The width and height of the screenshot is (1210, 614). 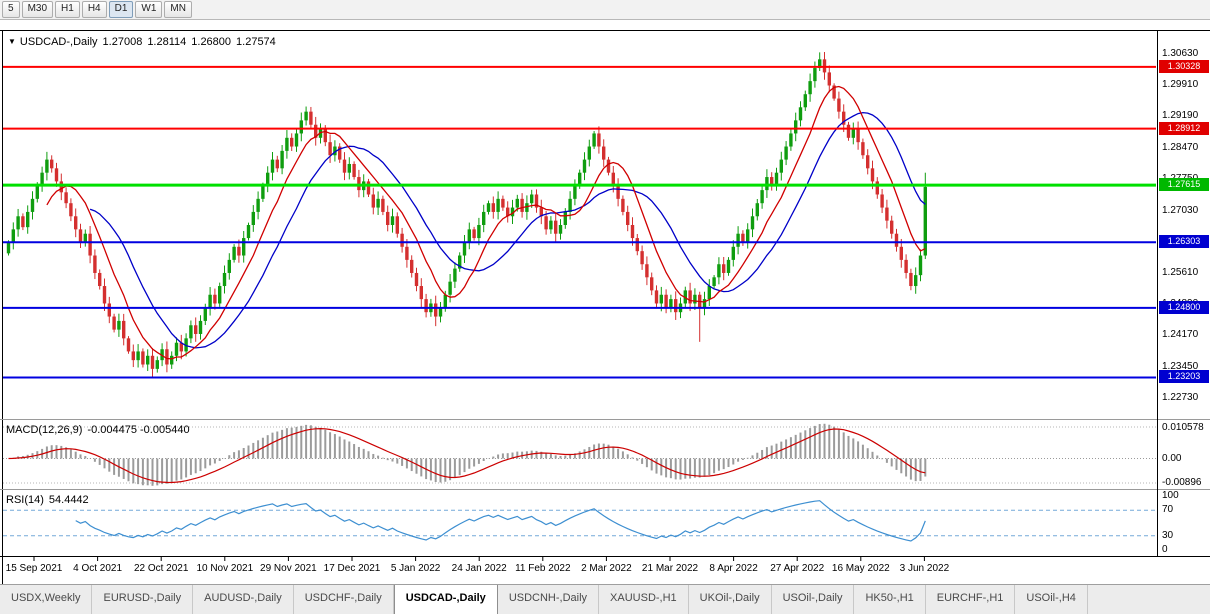 What do you see at coordinates (211, 42) in the screenshot?
I see `ohlc-low: 1.26800` at bounding box center [211, 42].